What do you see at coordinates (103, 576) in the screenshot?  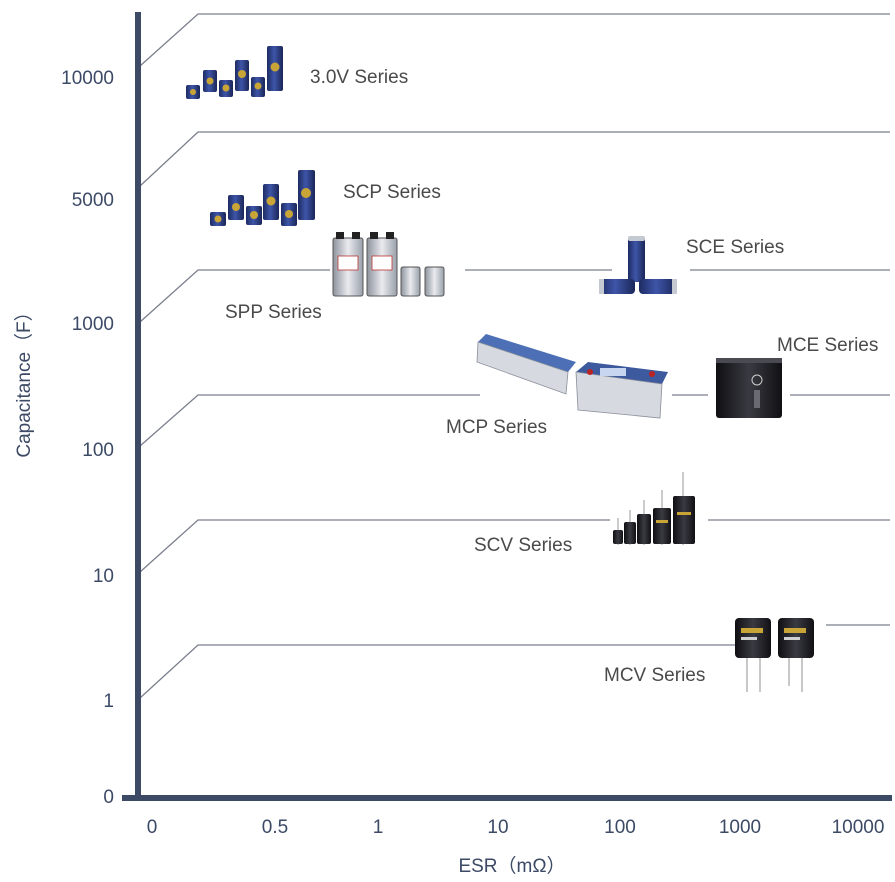 I see `y-tick-label: 10` at bounding box center [103, 576].